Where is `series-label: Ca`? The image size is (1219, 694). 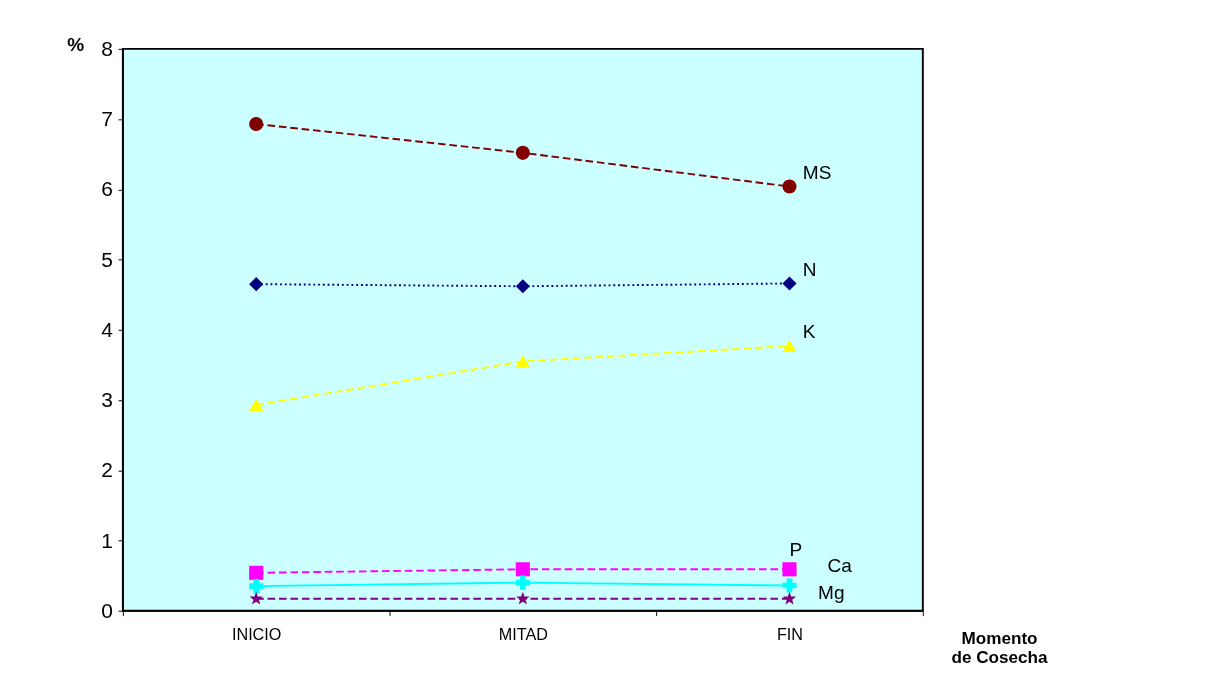
series-label: Ca is located at coordinates (840, 566).